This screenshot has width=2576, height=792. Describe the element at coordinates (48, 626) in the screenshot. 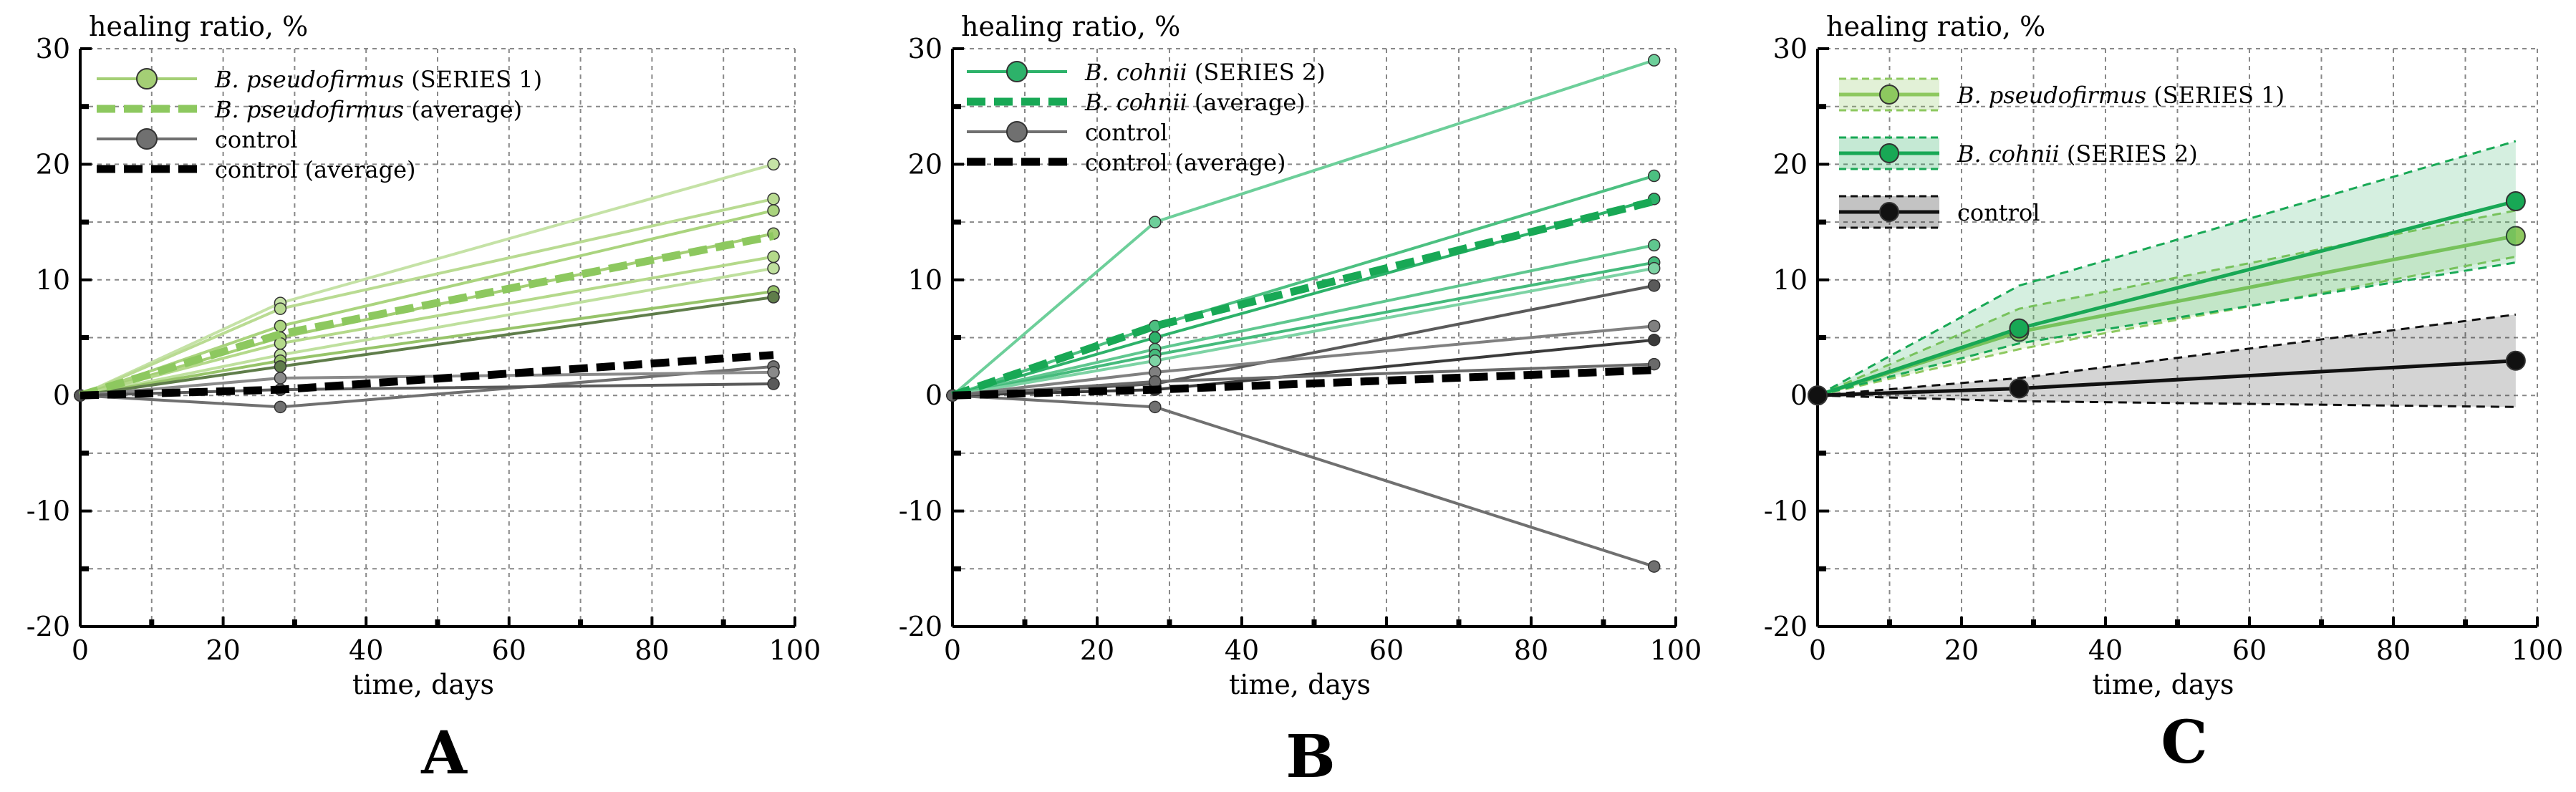

I see `y-tick-label: -20` at that location.